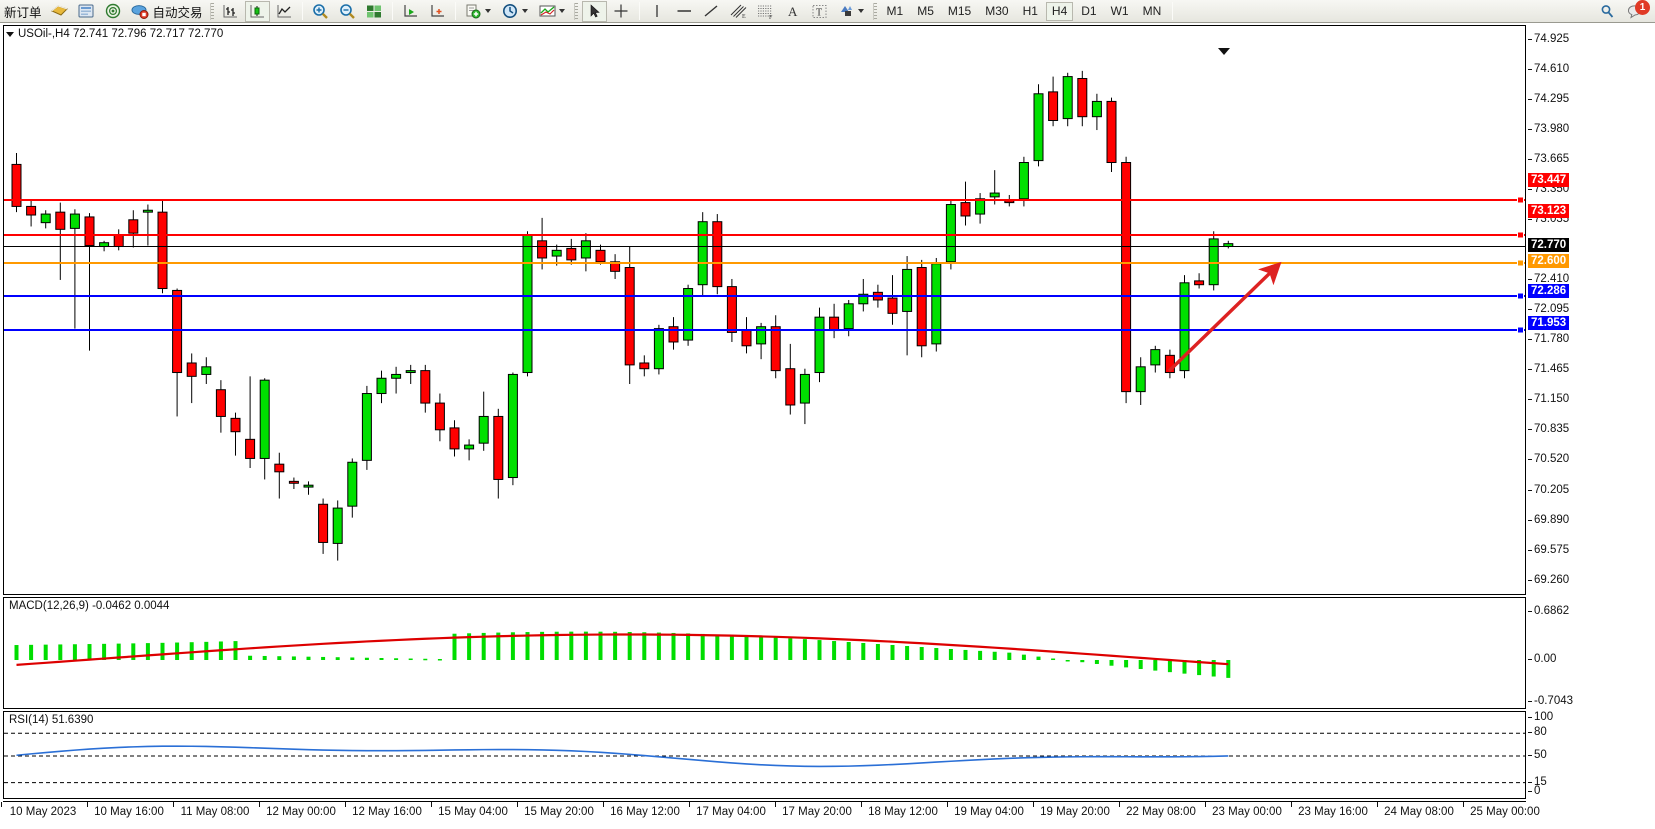 The height and width of the screenshot is (829, 1655). Describe the element at coordinates (925, 10) in the screenshot. I see `timeframe-m5: M5` at that location.